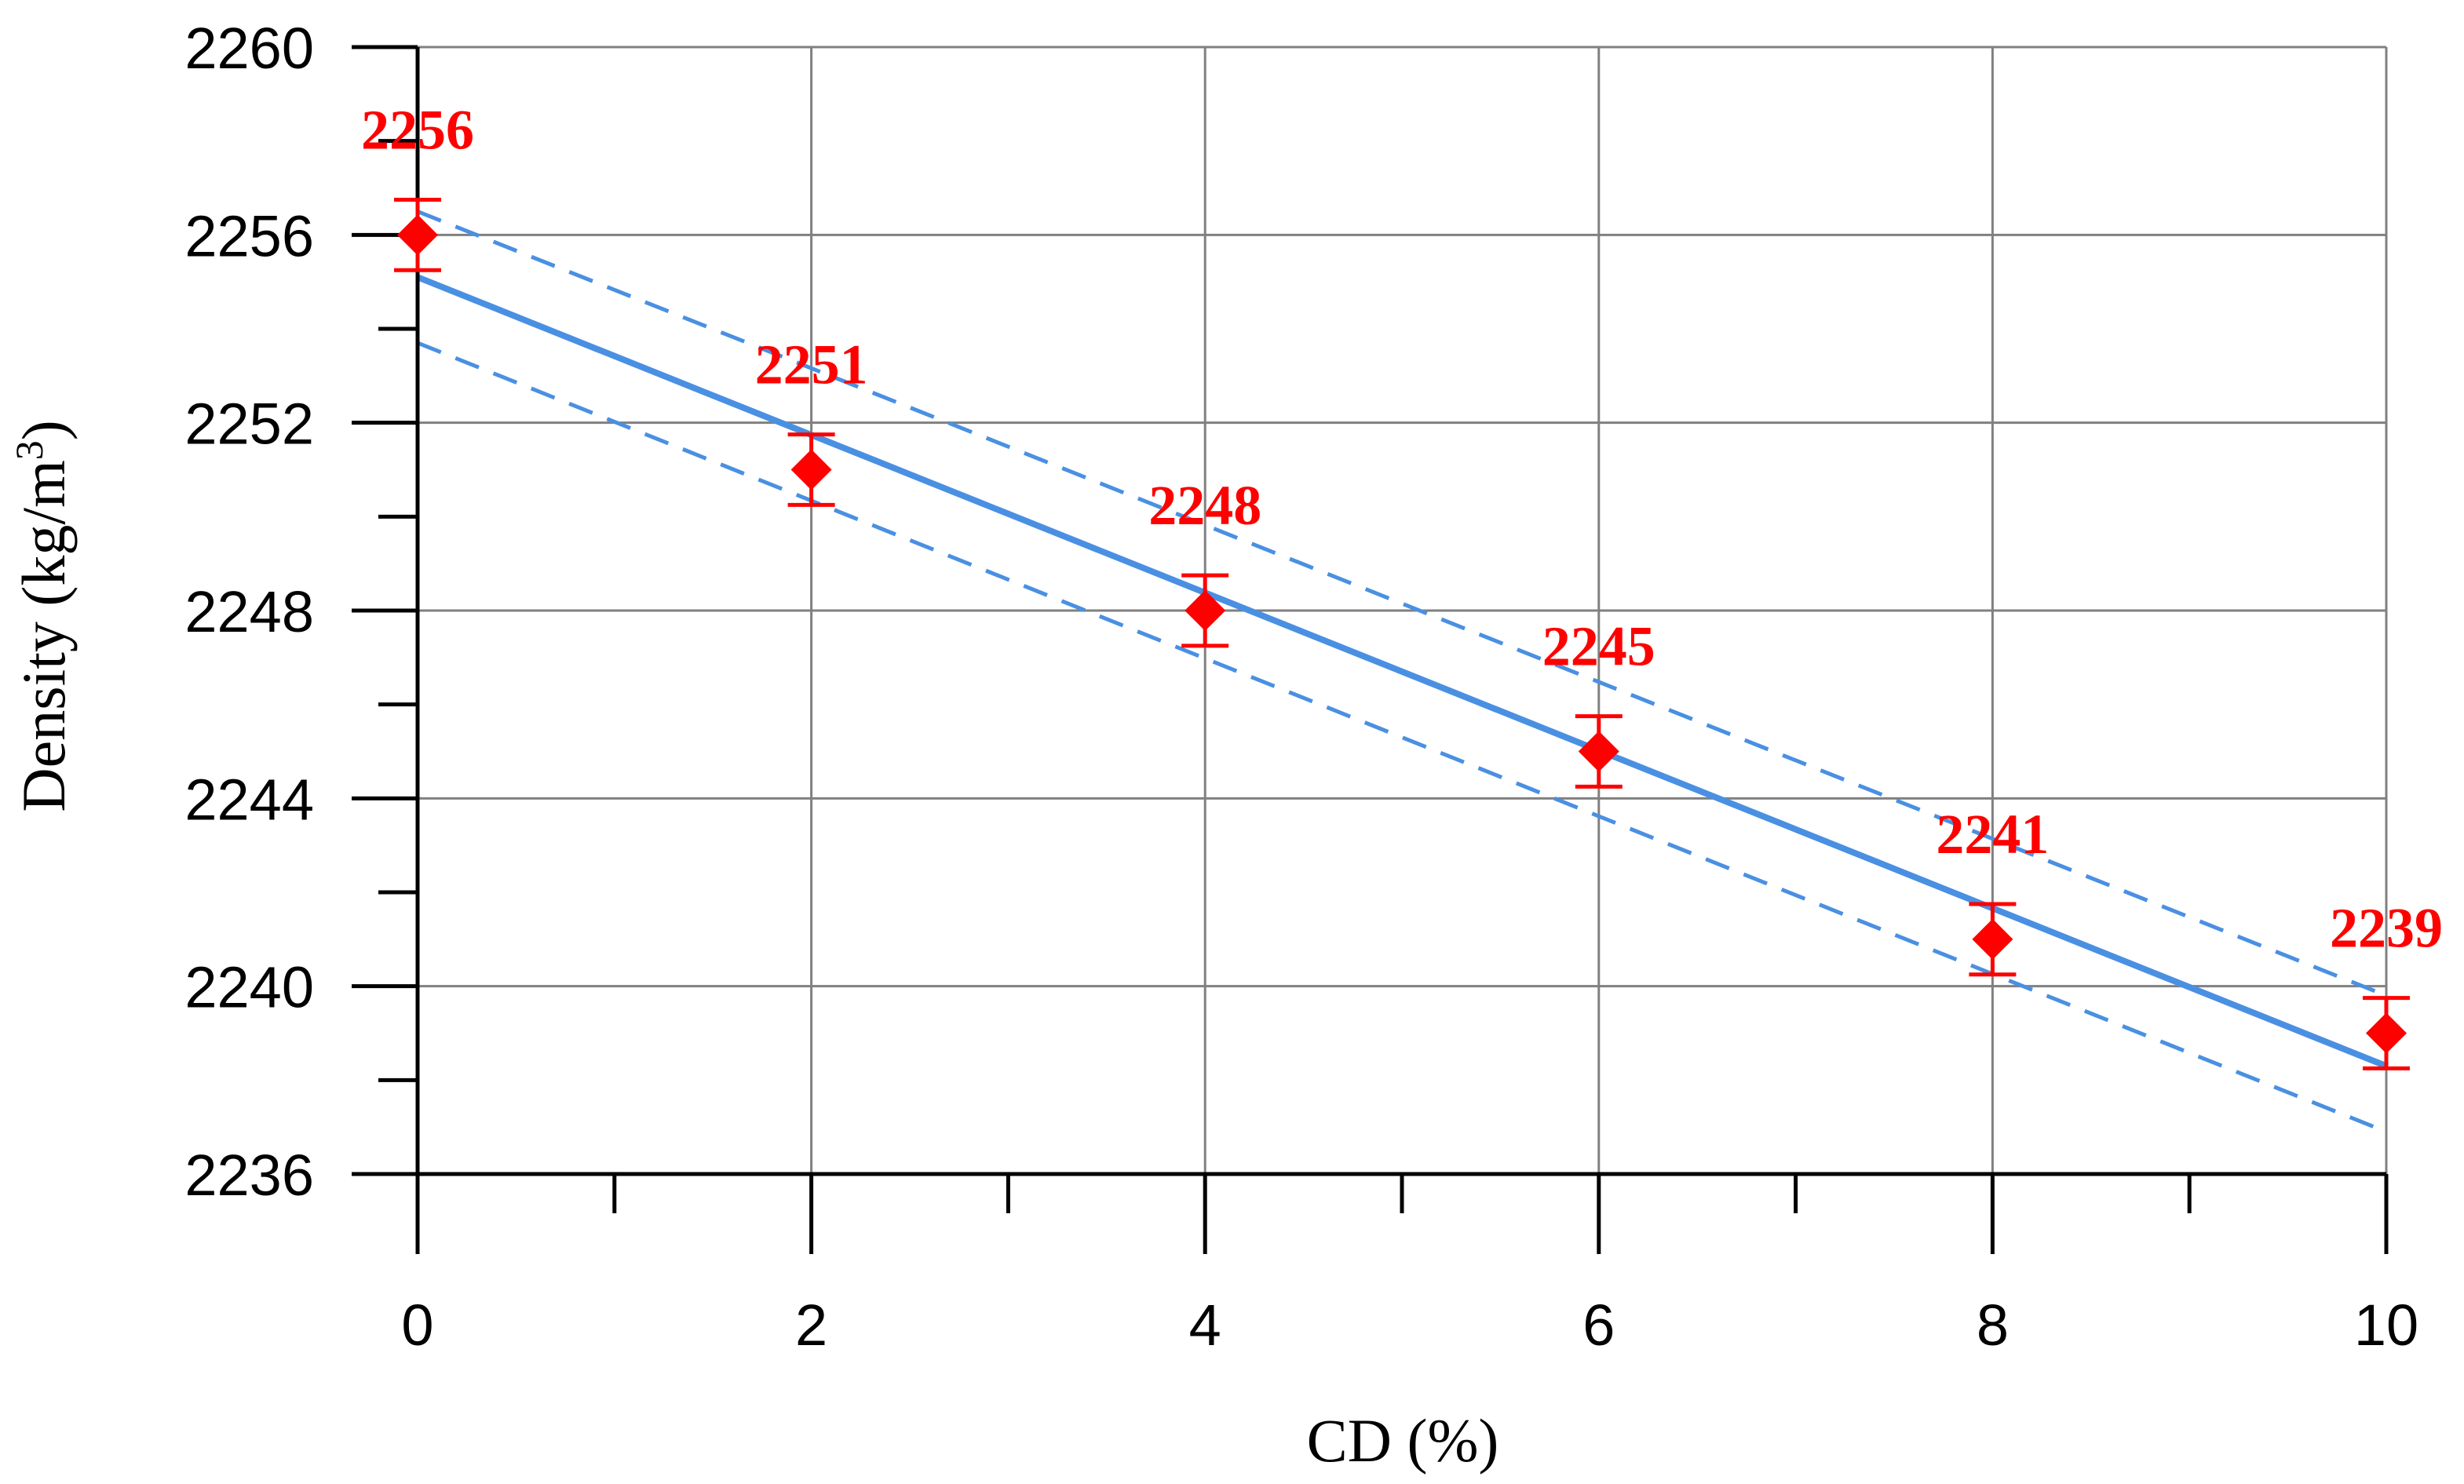 The height and width of the screenshot is (1484, 2464). What do you see at coordinates (1403, 1440) in the screenshot?
I see `x-axis-title: CD (%)` at bounding box center [1403, 1440].